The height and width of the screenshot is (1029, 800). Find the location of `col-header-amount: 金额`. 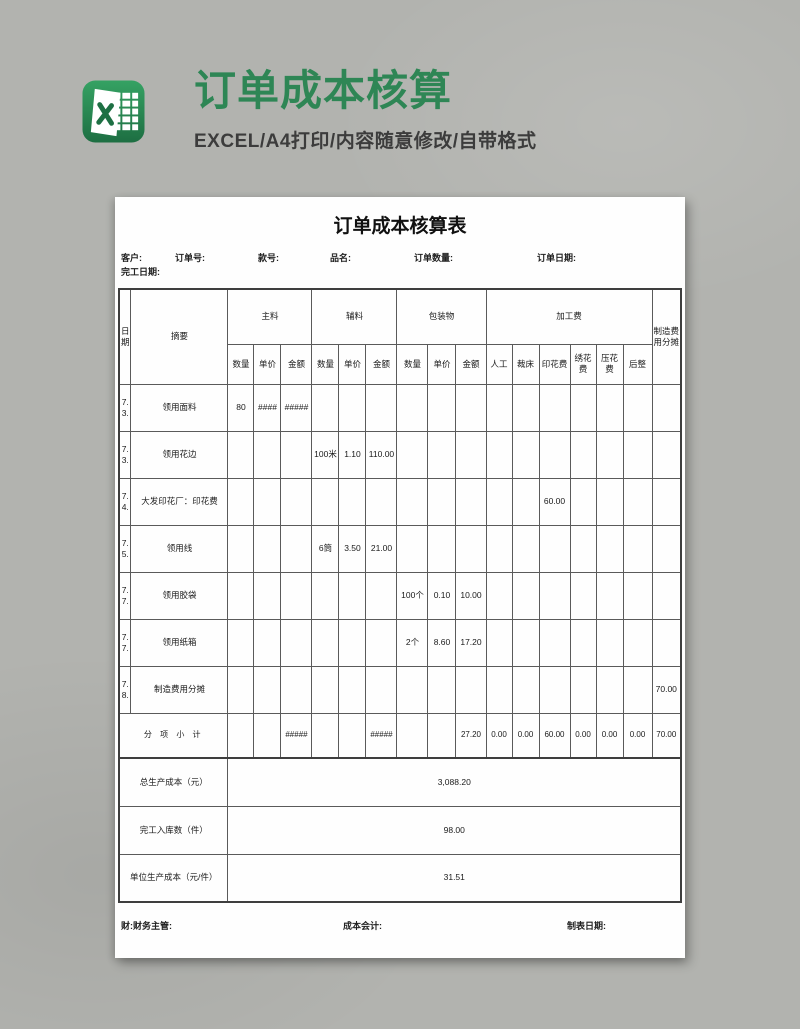

col-header-amount: 金额 is located at coordinates (471, 364).